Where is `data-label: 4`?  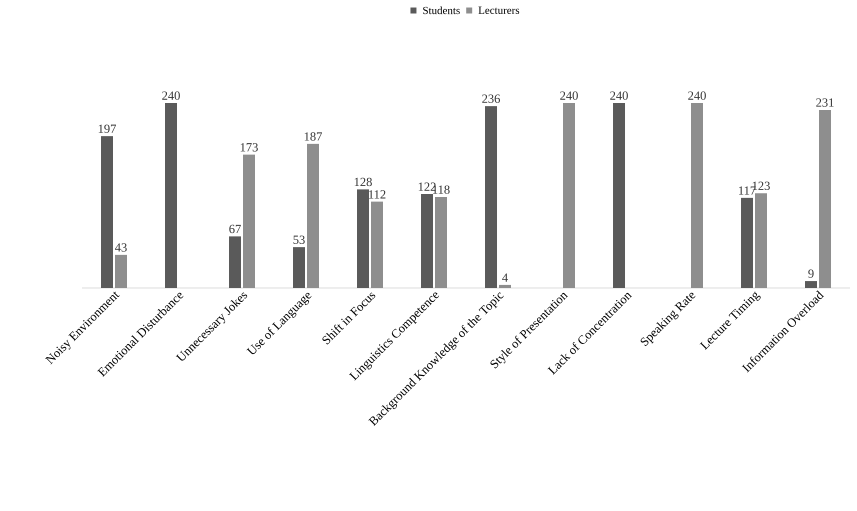 data-label: 4 is located at coordinates (505, 278).